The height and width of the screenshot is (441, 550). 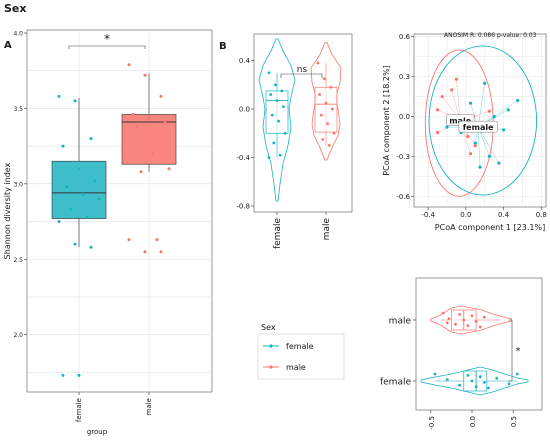 I want to click on y-tick-label: 2.0, so click(x=18, y=335).